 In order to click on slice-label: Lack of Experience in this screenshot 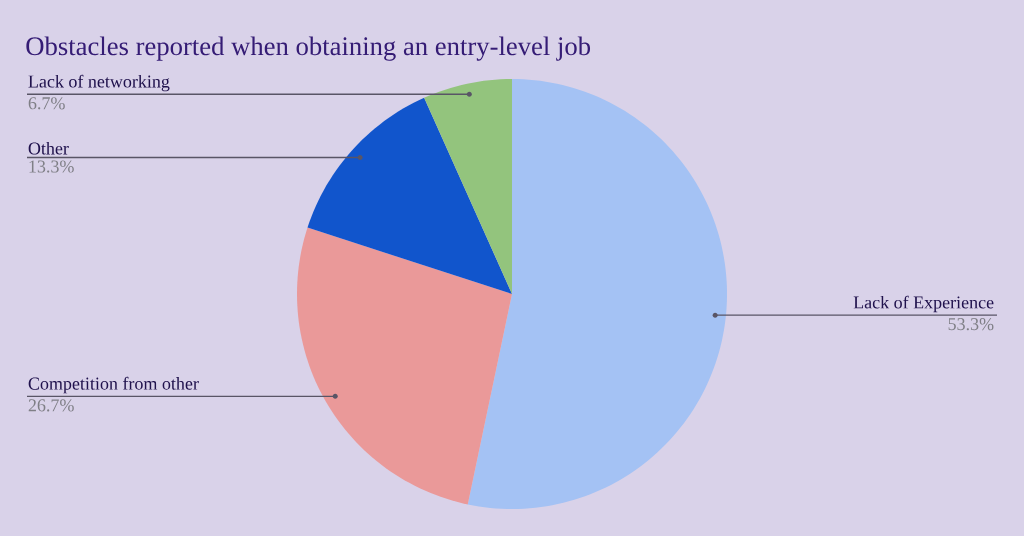, I will do `click(923, 304)`.